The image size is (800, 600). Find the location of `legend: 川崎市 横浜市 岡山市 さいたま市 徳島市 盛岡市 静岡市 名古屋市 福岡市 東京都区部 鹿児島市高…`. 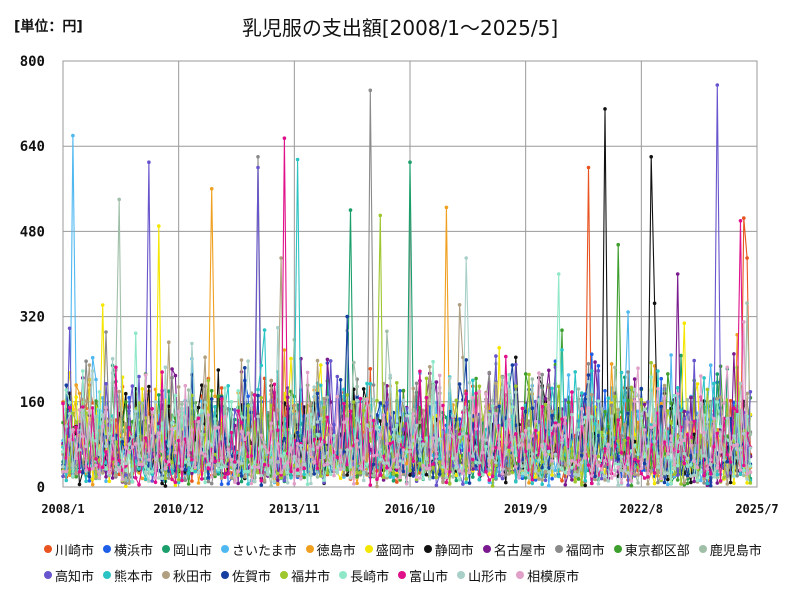

legend: 川崎市 横浜市 岡山市 さいたま市 徳島市 盛岡市 静岡市 名古屋市 福岡市 東京都区部 鹿児島市高… is located at coordinates (414, 562).